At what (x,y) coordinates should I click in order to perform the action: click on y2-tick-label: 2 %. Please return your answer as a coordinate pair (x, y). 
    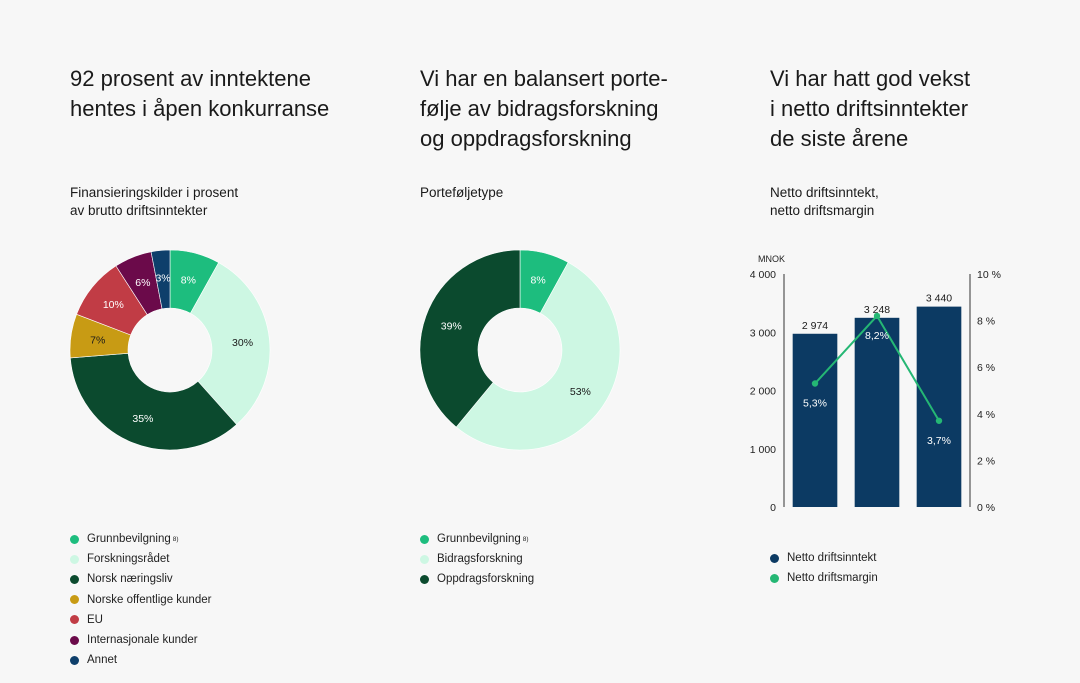
    Looking at the image, I should click on (986, 461).